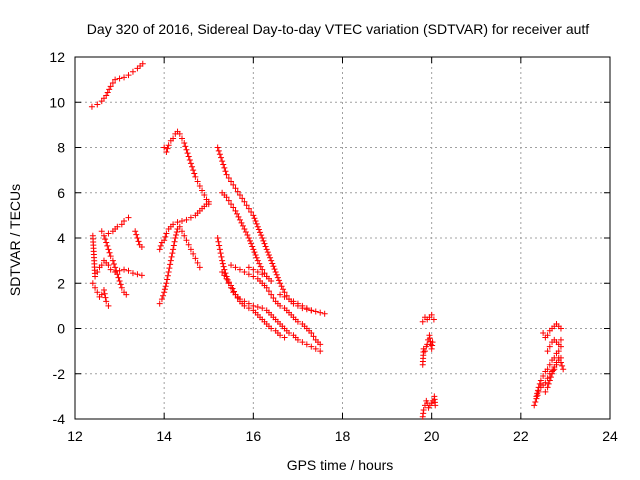 The image size is (640, 480). I want to click on y-tick-label: -4, so click(59, 419).